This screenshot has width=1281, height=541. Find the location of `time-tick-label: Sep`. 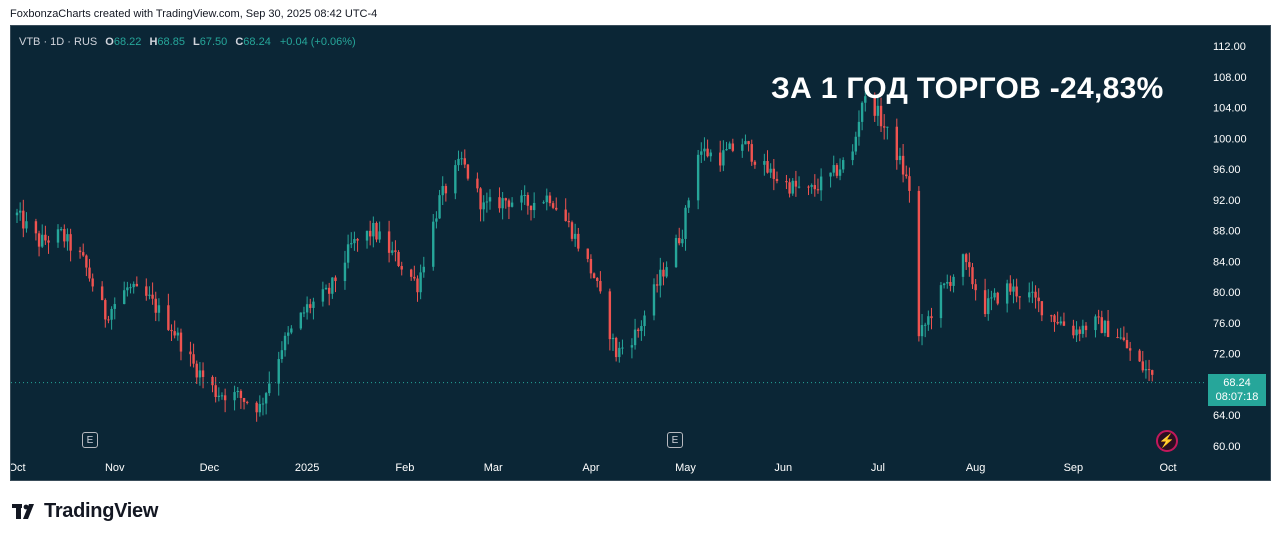

time-tick-label: Sep is located at coordinates (1074, 468).